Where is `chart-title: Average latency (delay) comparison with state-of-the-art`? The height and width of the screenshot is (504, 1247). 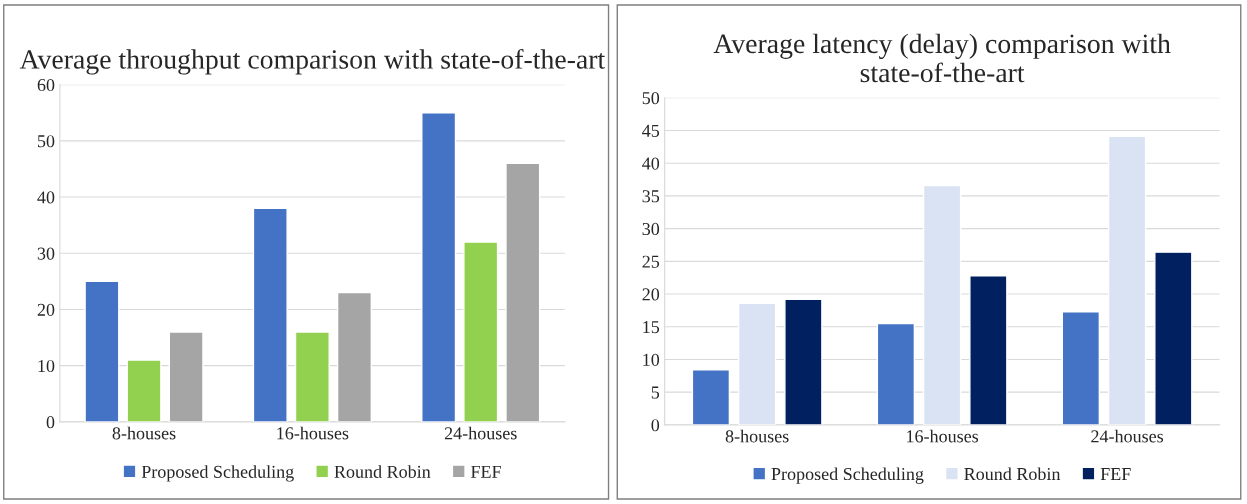
chart-title: Average latency (delay) comparison with state-of-the-art is located at coordinates (942, 58).